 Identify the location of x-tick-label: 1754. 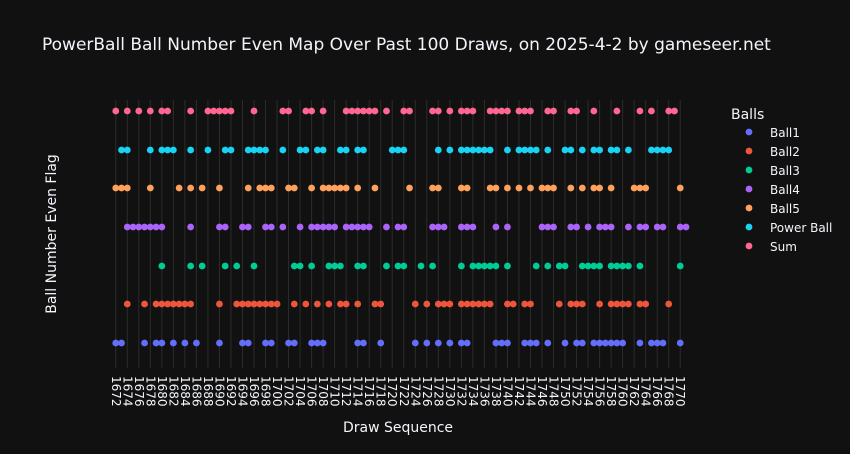
(588, 391).